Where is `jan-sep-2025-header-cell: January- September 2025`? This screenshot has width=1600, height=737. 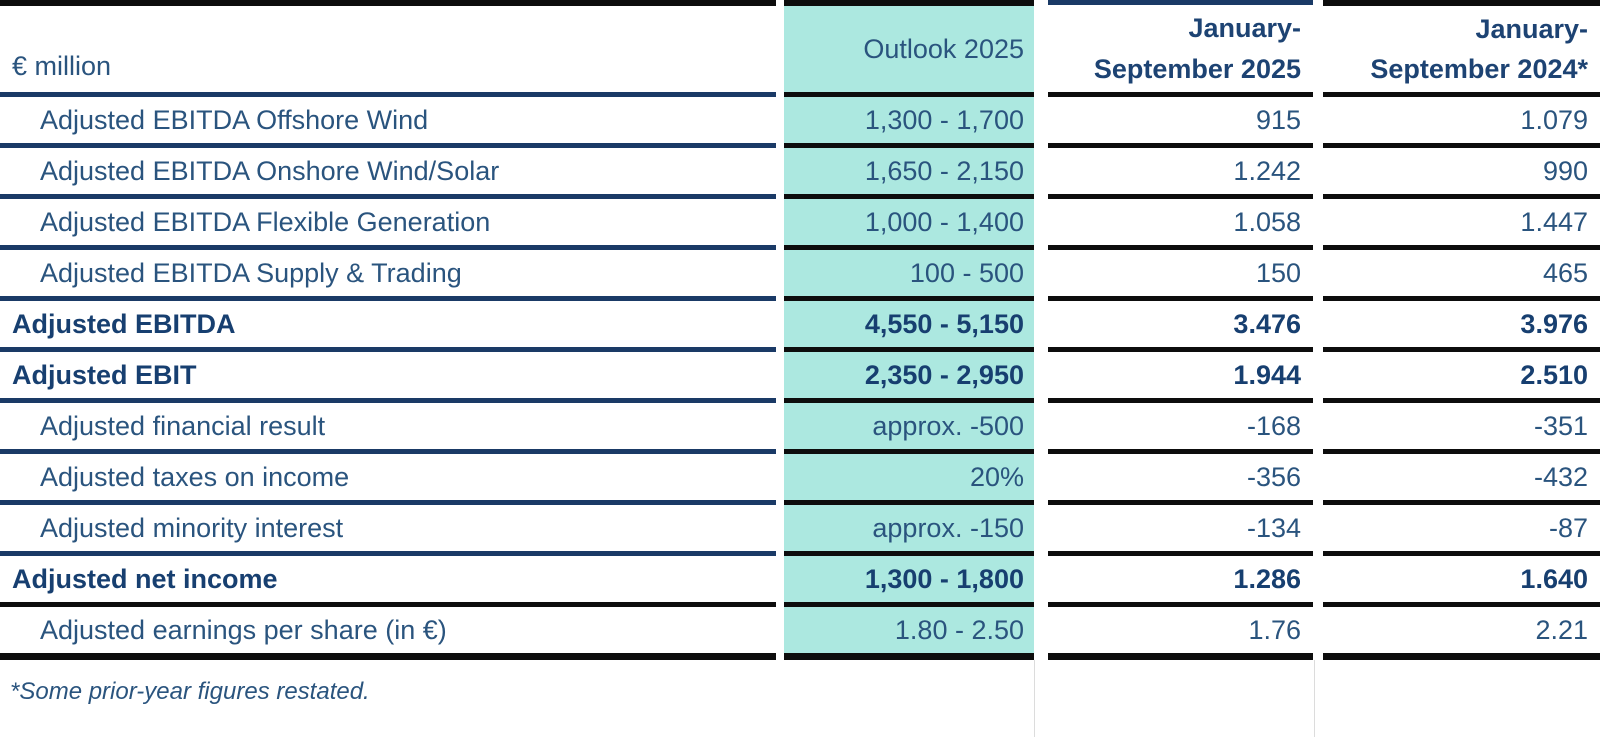 jan-sep-2025-header-cell: January- September 2025 is located at coordinates (1180, 48).